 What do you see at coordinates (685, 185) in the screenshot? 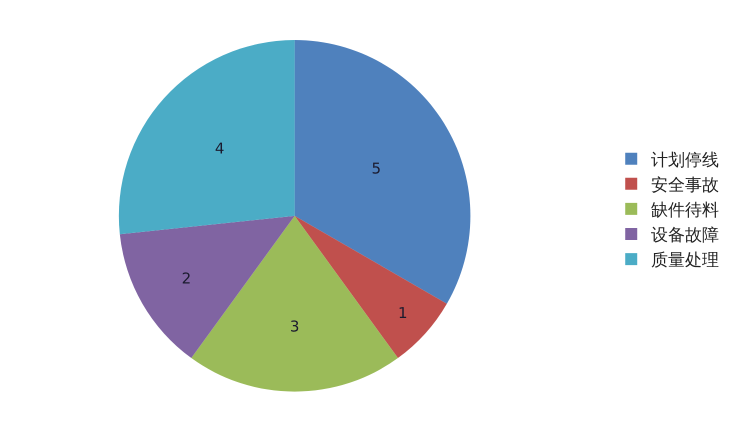
I see `legend-label: 安全事故` at bounding box center [685, 185].